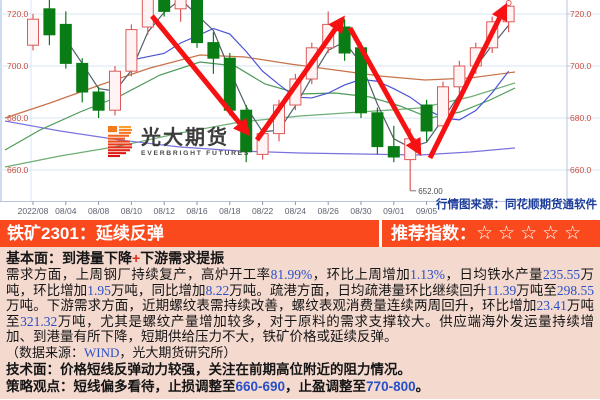 The height and width of the screenshot is (400, 600). Describe the element at coordinates (196, 153) in the screenshot. I see `brand-name-en: EVERBRIGHT FUTURES` at that location.